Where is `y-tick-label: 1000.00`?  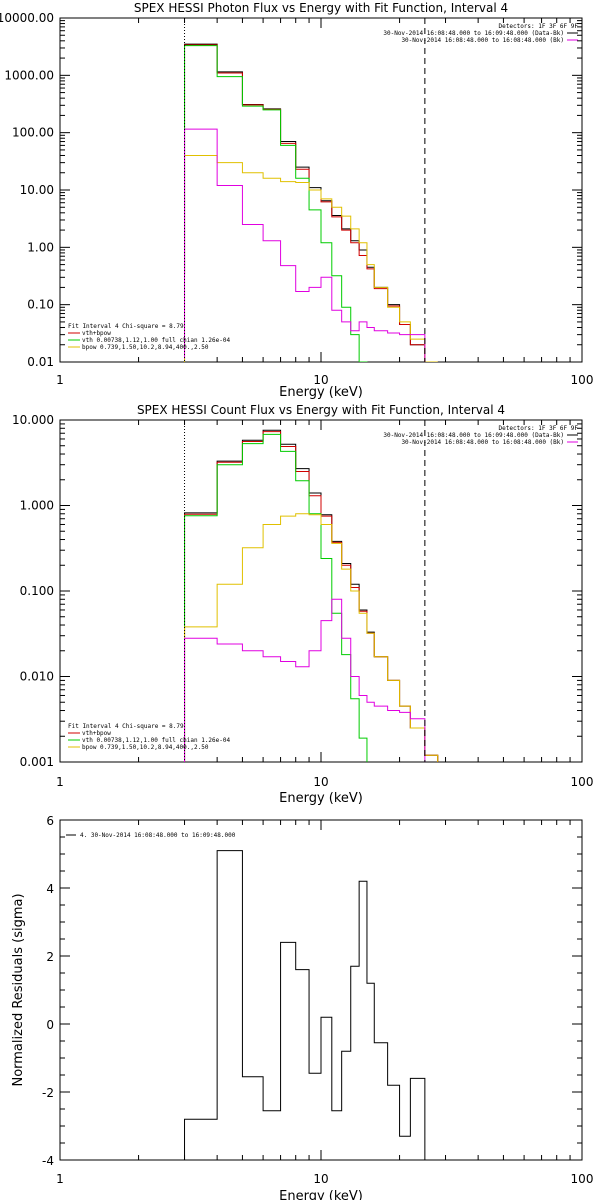
y-tick-label: 1000.00 is located at coordinates (29, 75).